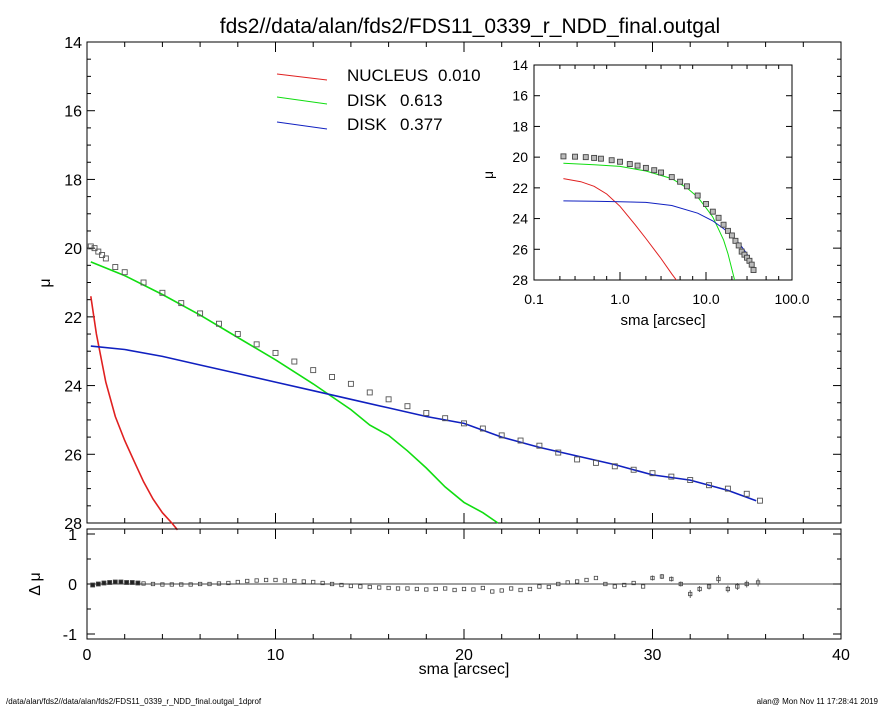 This screenshot has width=885, height=708. Describe the element at coordinates (620, 299) in the screenshot. I see `inset-xtick-label: 1.0` at that location.